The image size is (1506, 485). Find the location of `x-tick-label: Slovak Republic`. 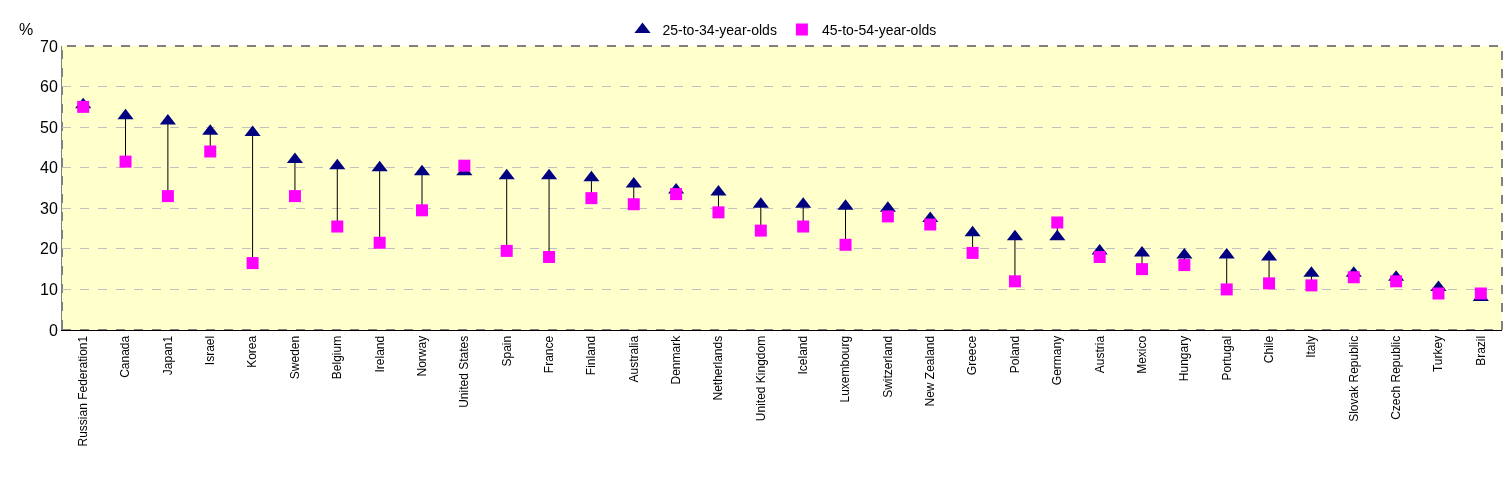

x-tick-label: Slovak Republic is located at coordinates (1353, 378).